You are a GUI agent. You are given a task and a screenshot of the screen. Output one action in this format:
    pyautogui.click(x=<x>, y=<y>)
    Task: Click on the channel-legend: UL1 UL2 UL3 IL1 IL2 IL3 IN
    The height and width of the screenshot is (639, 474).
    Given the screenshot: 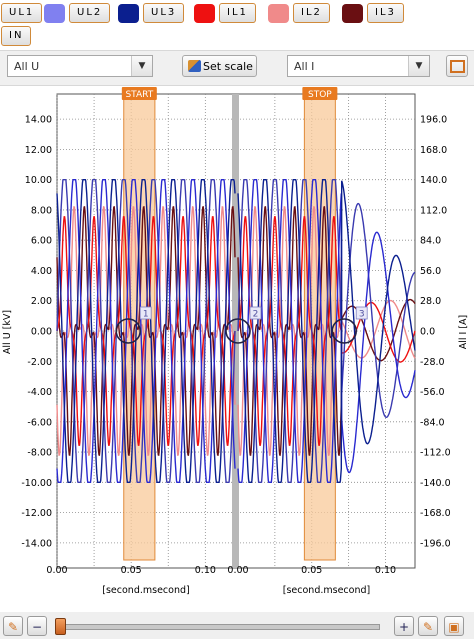 What is the action you would take?
    pyautogui.click(x=237, y=24)
    